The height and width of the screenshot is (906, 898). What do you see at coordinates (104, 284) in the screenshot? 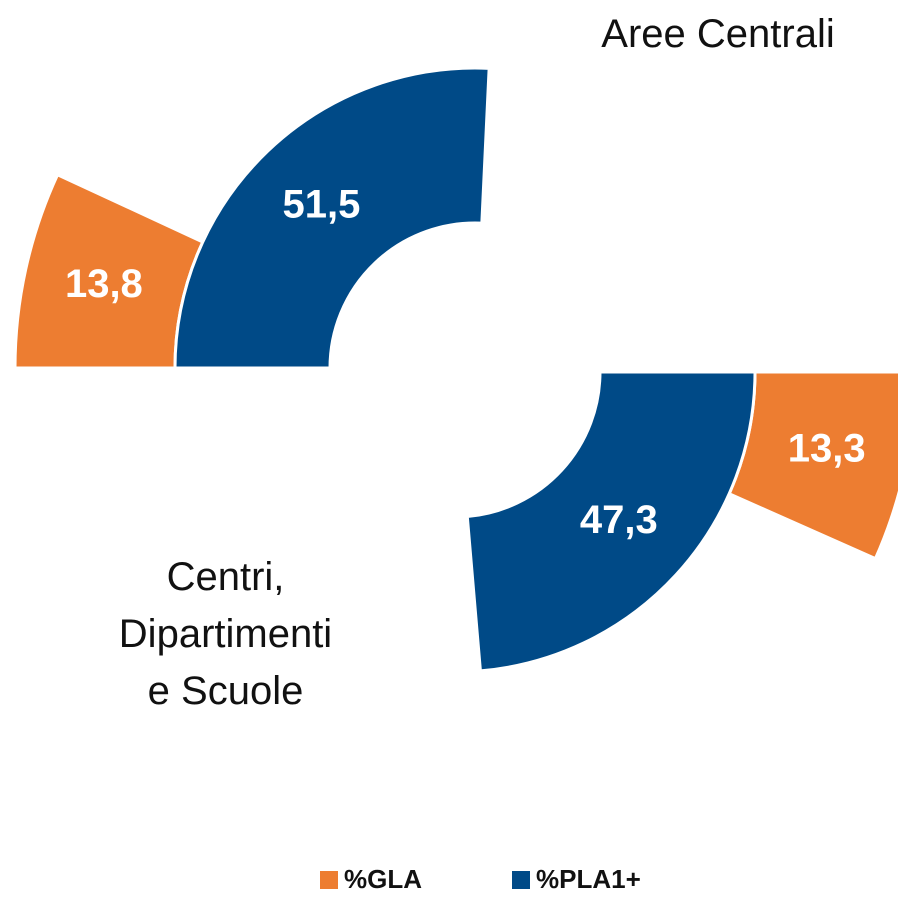
I see `data-label: 13,8` at bounding box center [104, 284].